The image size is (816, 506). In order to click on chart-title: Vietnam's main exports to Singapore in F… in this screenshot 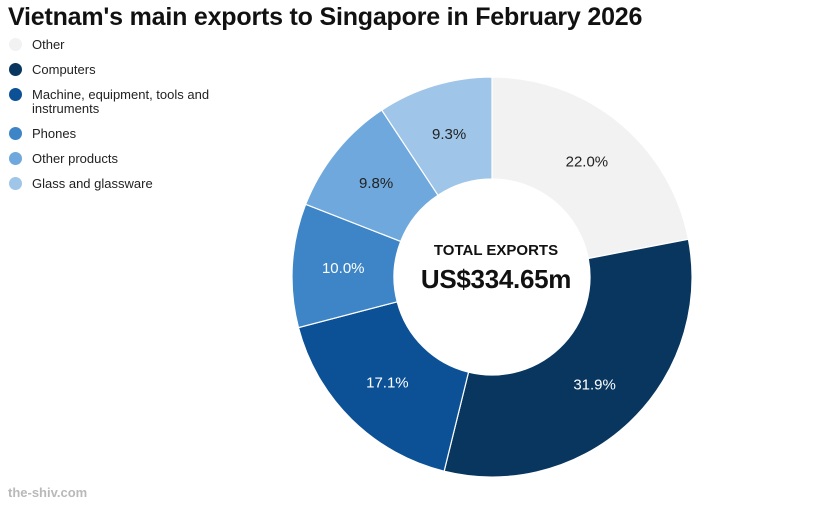, I will do `click(325, 17)`.